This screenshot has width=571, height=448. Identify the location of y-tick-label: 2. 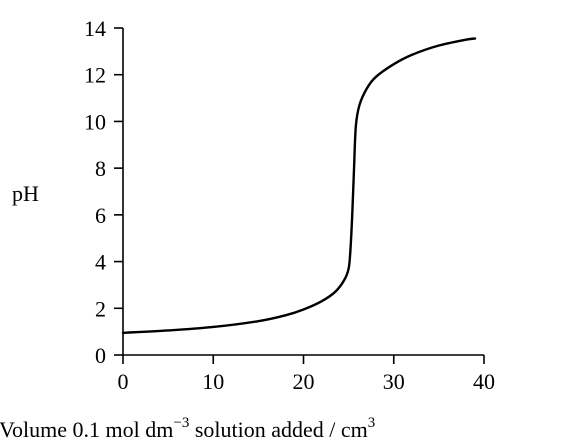
(100, 308).